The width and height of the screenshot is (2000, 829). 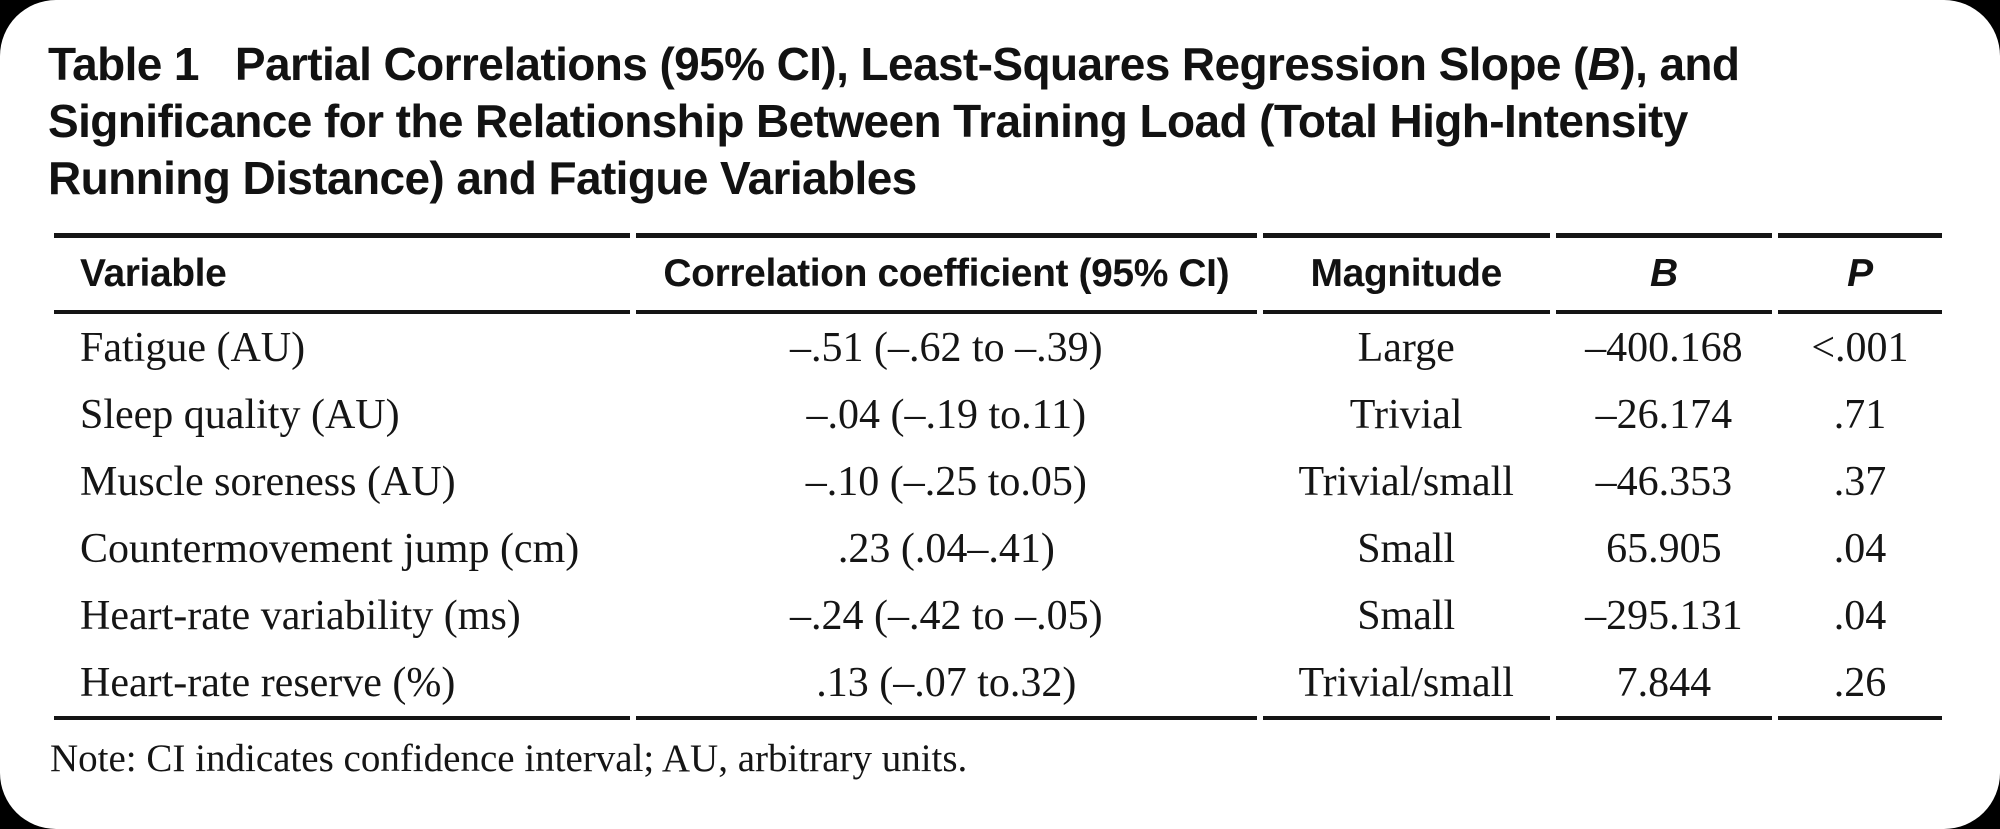 I want to click on cell-correlation: –.04 (–.19 to.11), so click(x=946, y=414).